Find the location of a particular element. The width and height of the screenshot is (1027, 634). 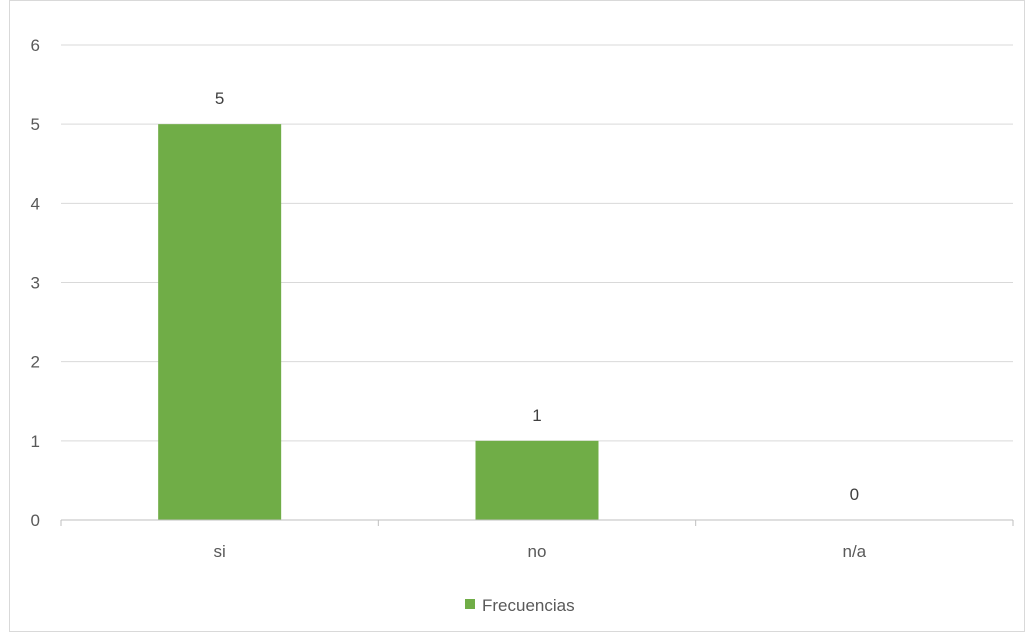

y-tick-label: 4 is located at coordinates (35, 203).